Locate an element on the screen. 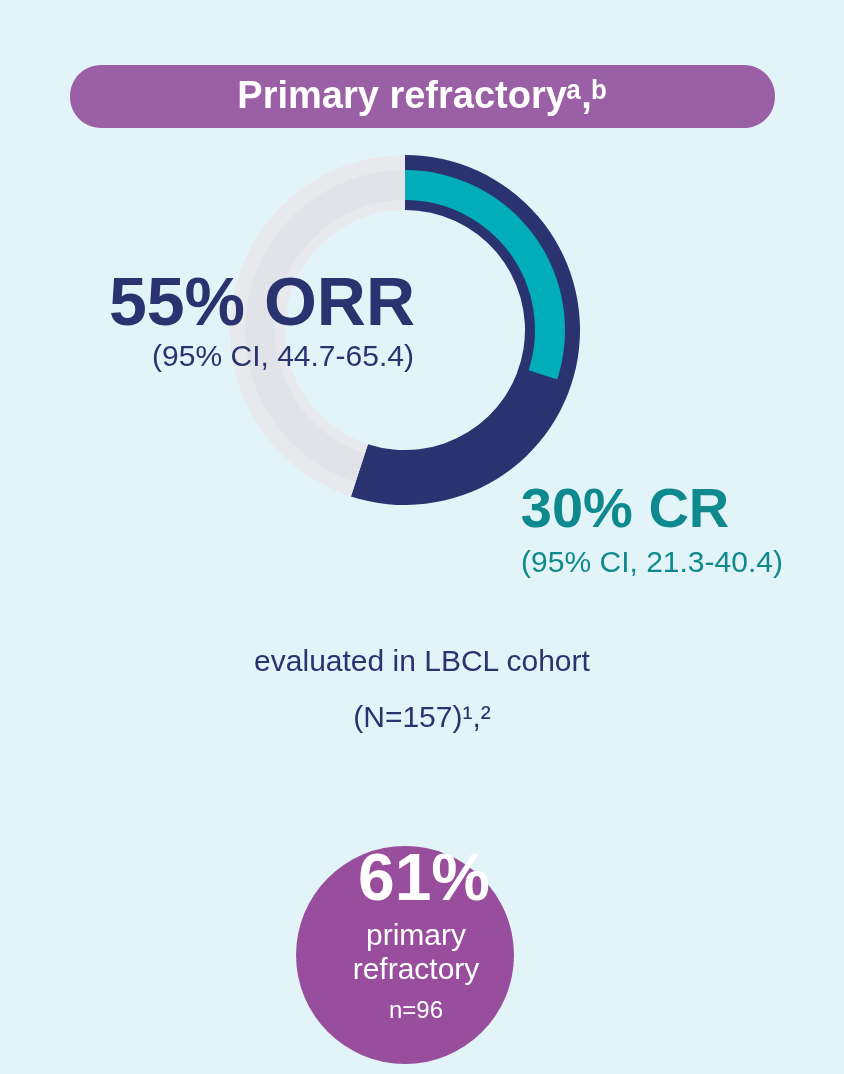  text: (95% CI, 44.7-65.4) is located at coordinates (283, 355).